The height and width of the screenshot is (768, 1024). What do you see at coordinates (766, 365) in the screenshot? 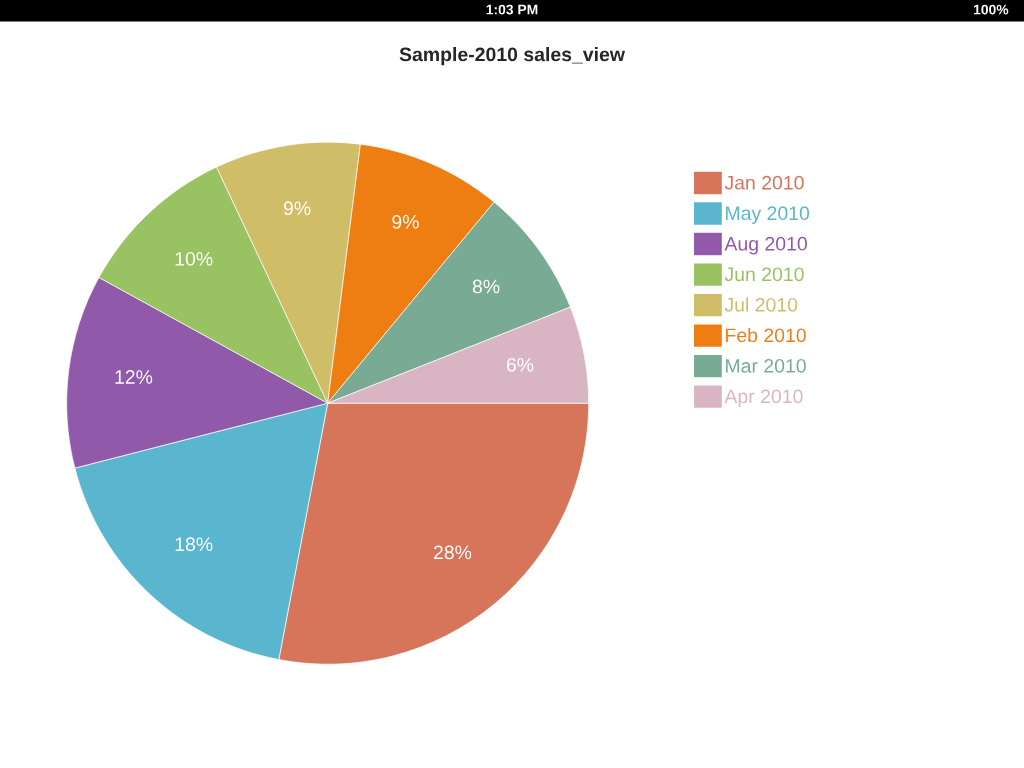
I see `legend-label: Mar 2010` at bounding box center [766, 365].